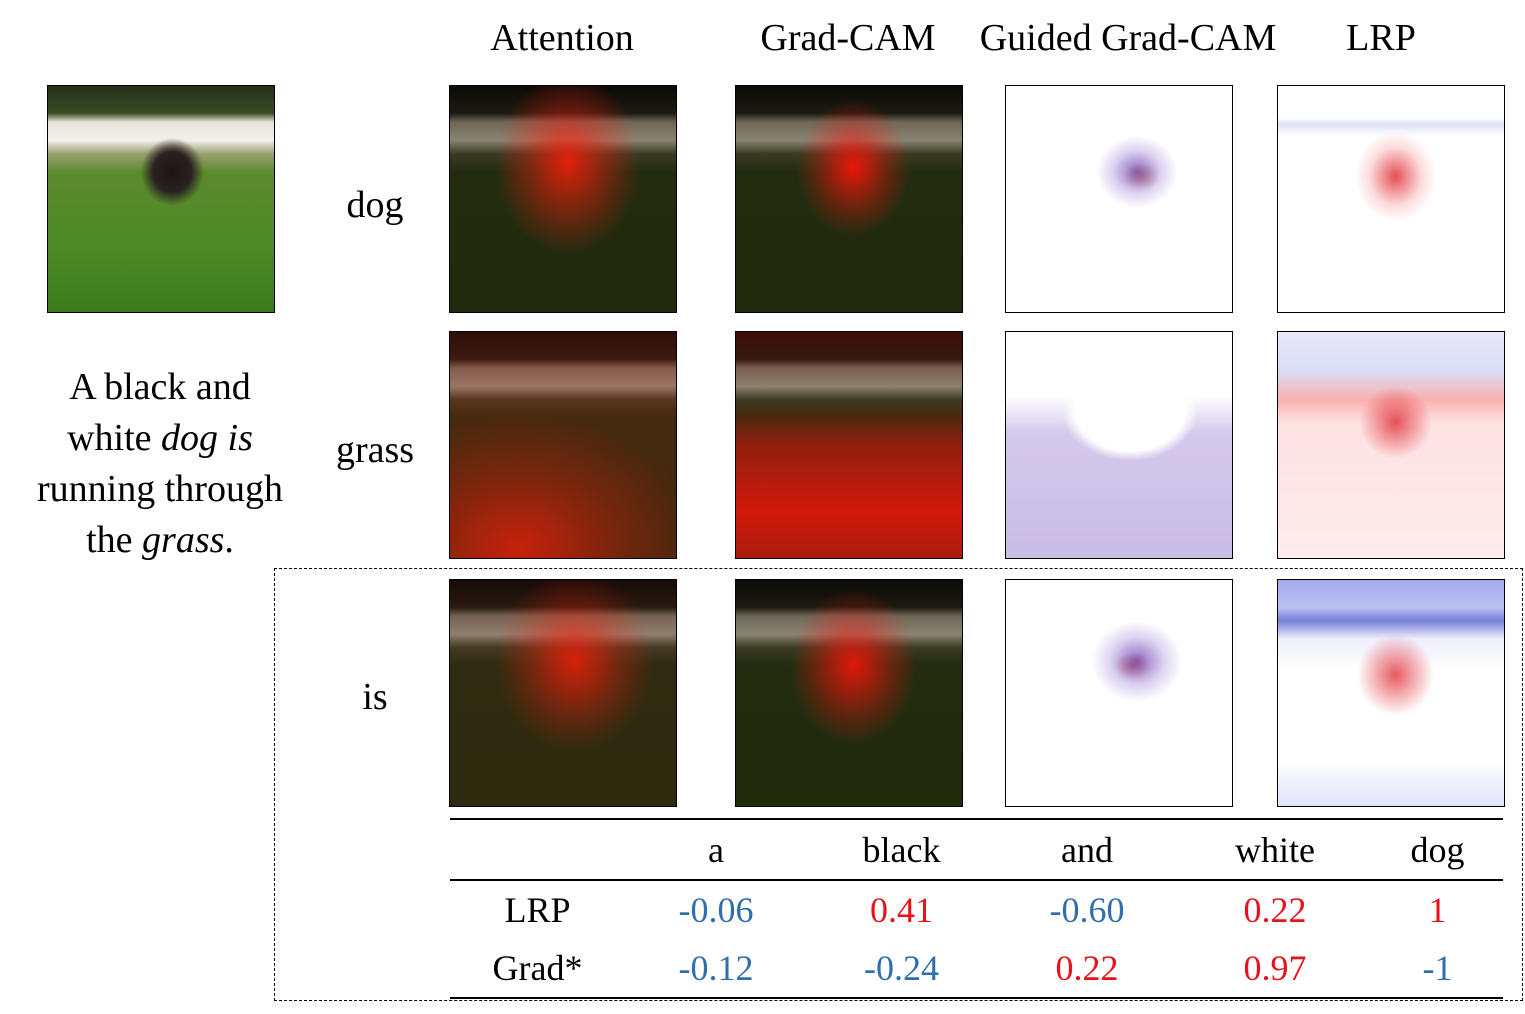 The width and height of the screenshot is (1525, 1014). Describe the element at coordinates (1119, 693) in the screenshot. I see `guided-grad-cam-map-is` at that location.